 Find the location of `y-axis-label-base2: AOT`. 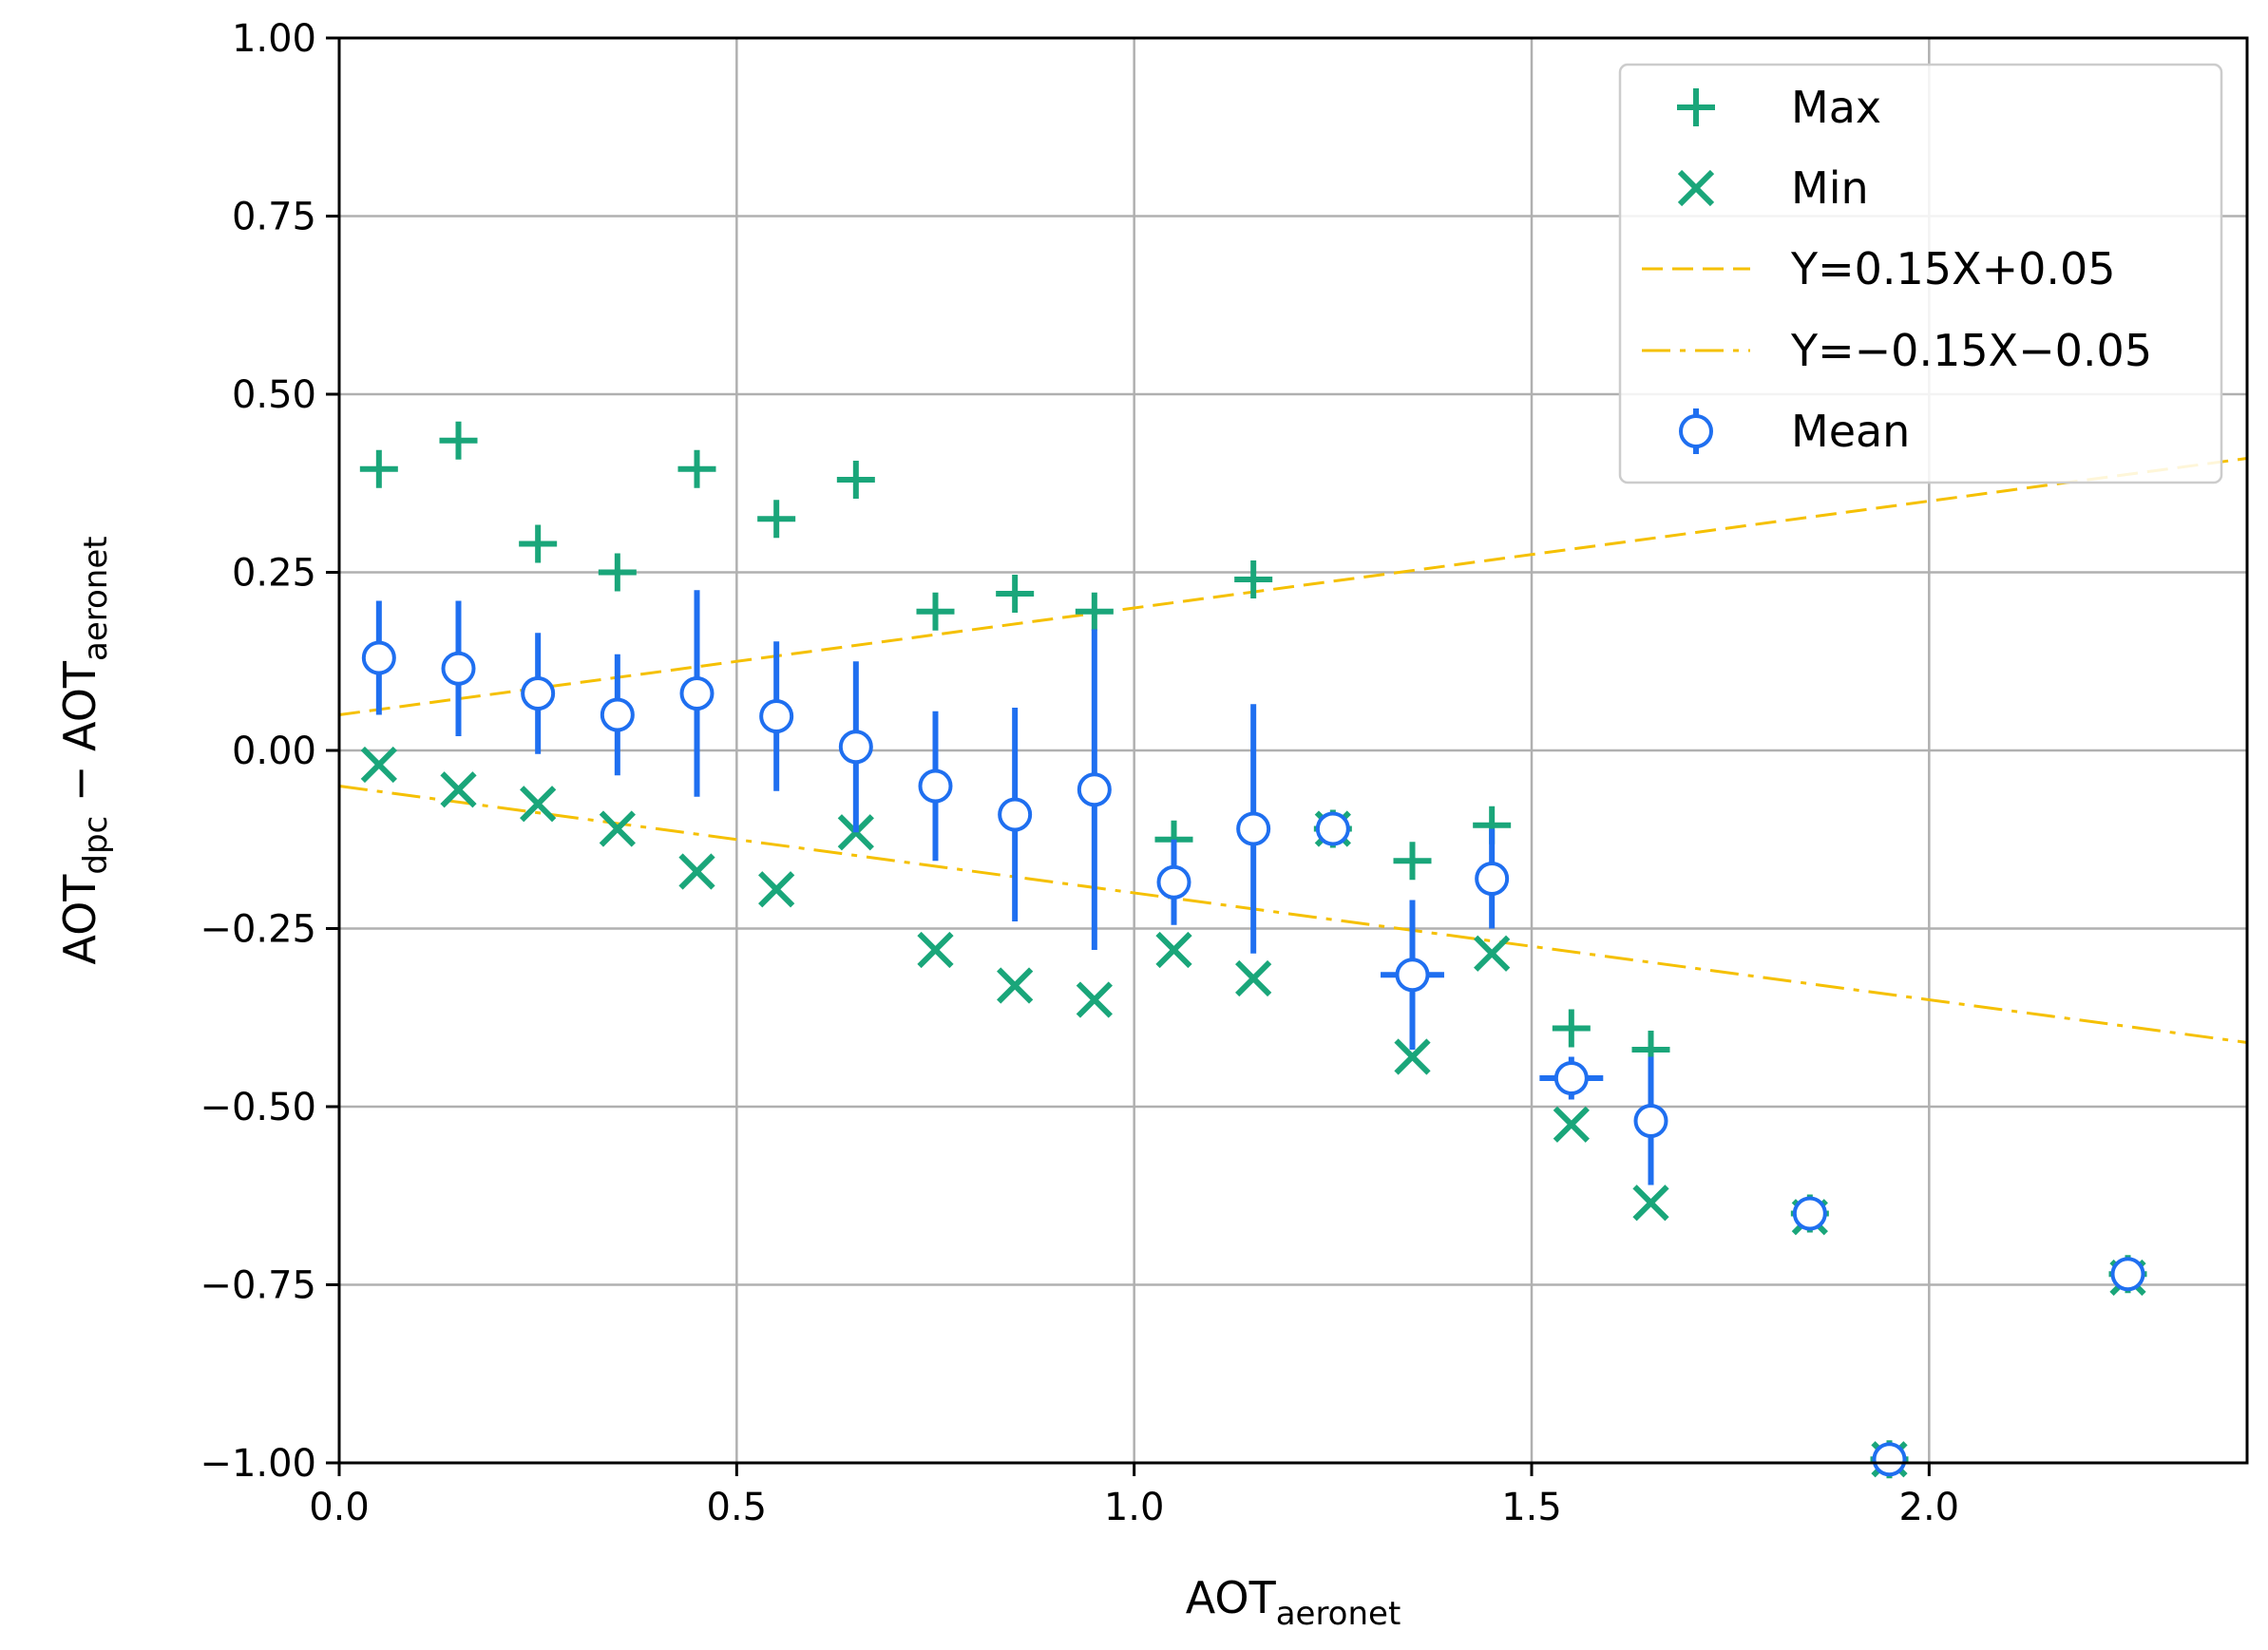

y-axis-label-base2: AOT is located at coordinates (79, 705).